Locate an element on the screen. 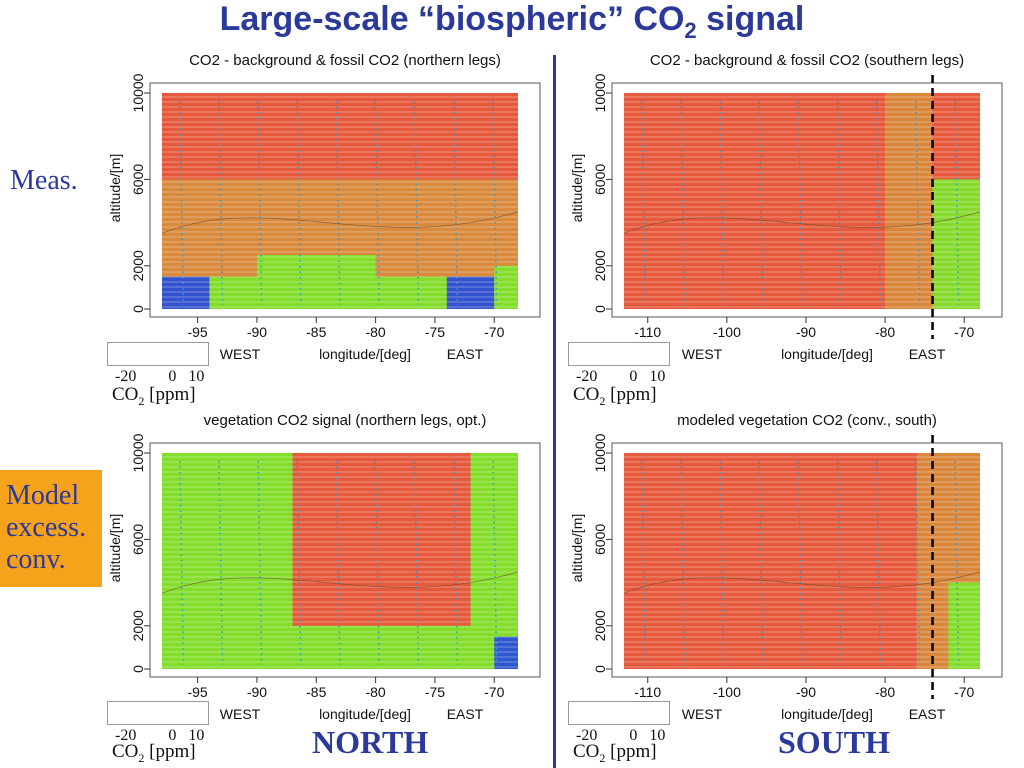 This screenshot has width=1024, height=768. model-label-line-3: conv. is located at coordinates (36, 560).